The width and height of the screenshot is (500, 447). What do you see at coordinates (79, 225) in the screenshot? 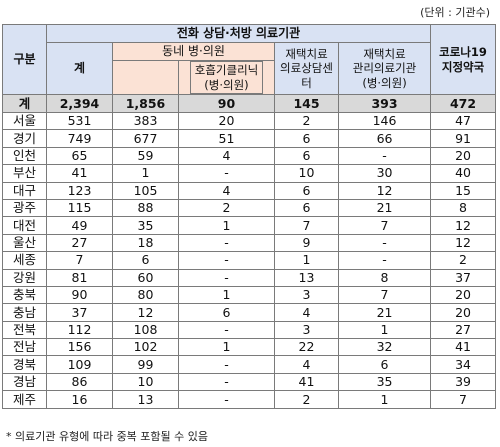
I see `cell-total: 49` at bounding box center [79, 225].